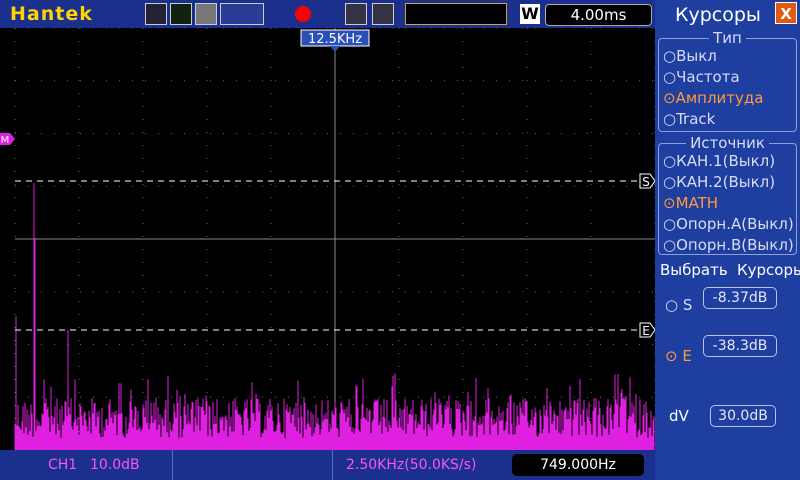  I want to click on cursor-s-marker, so click(647, 181).